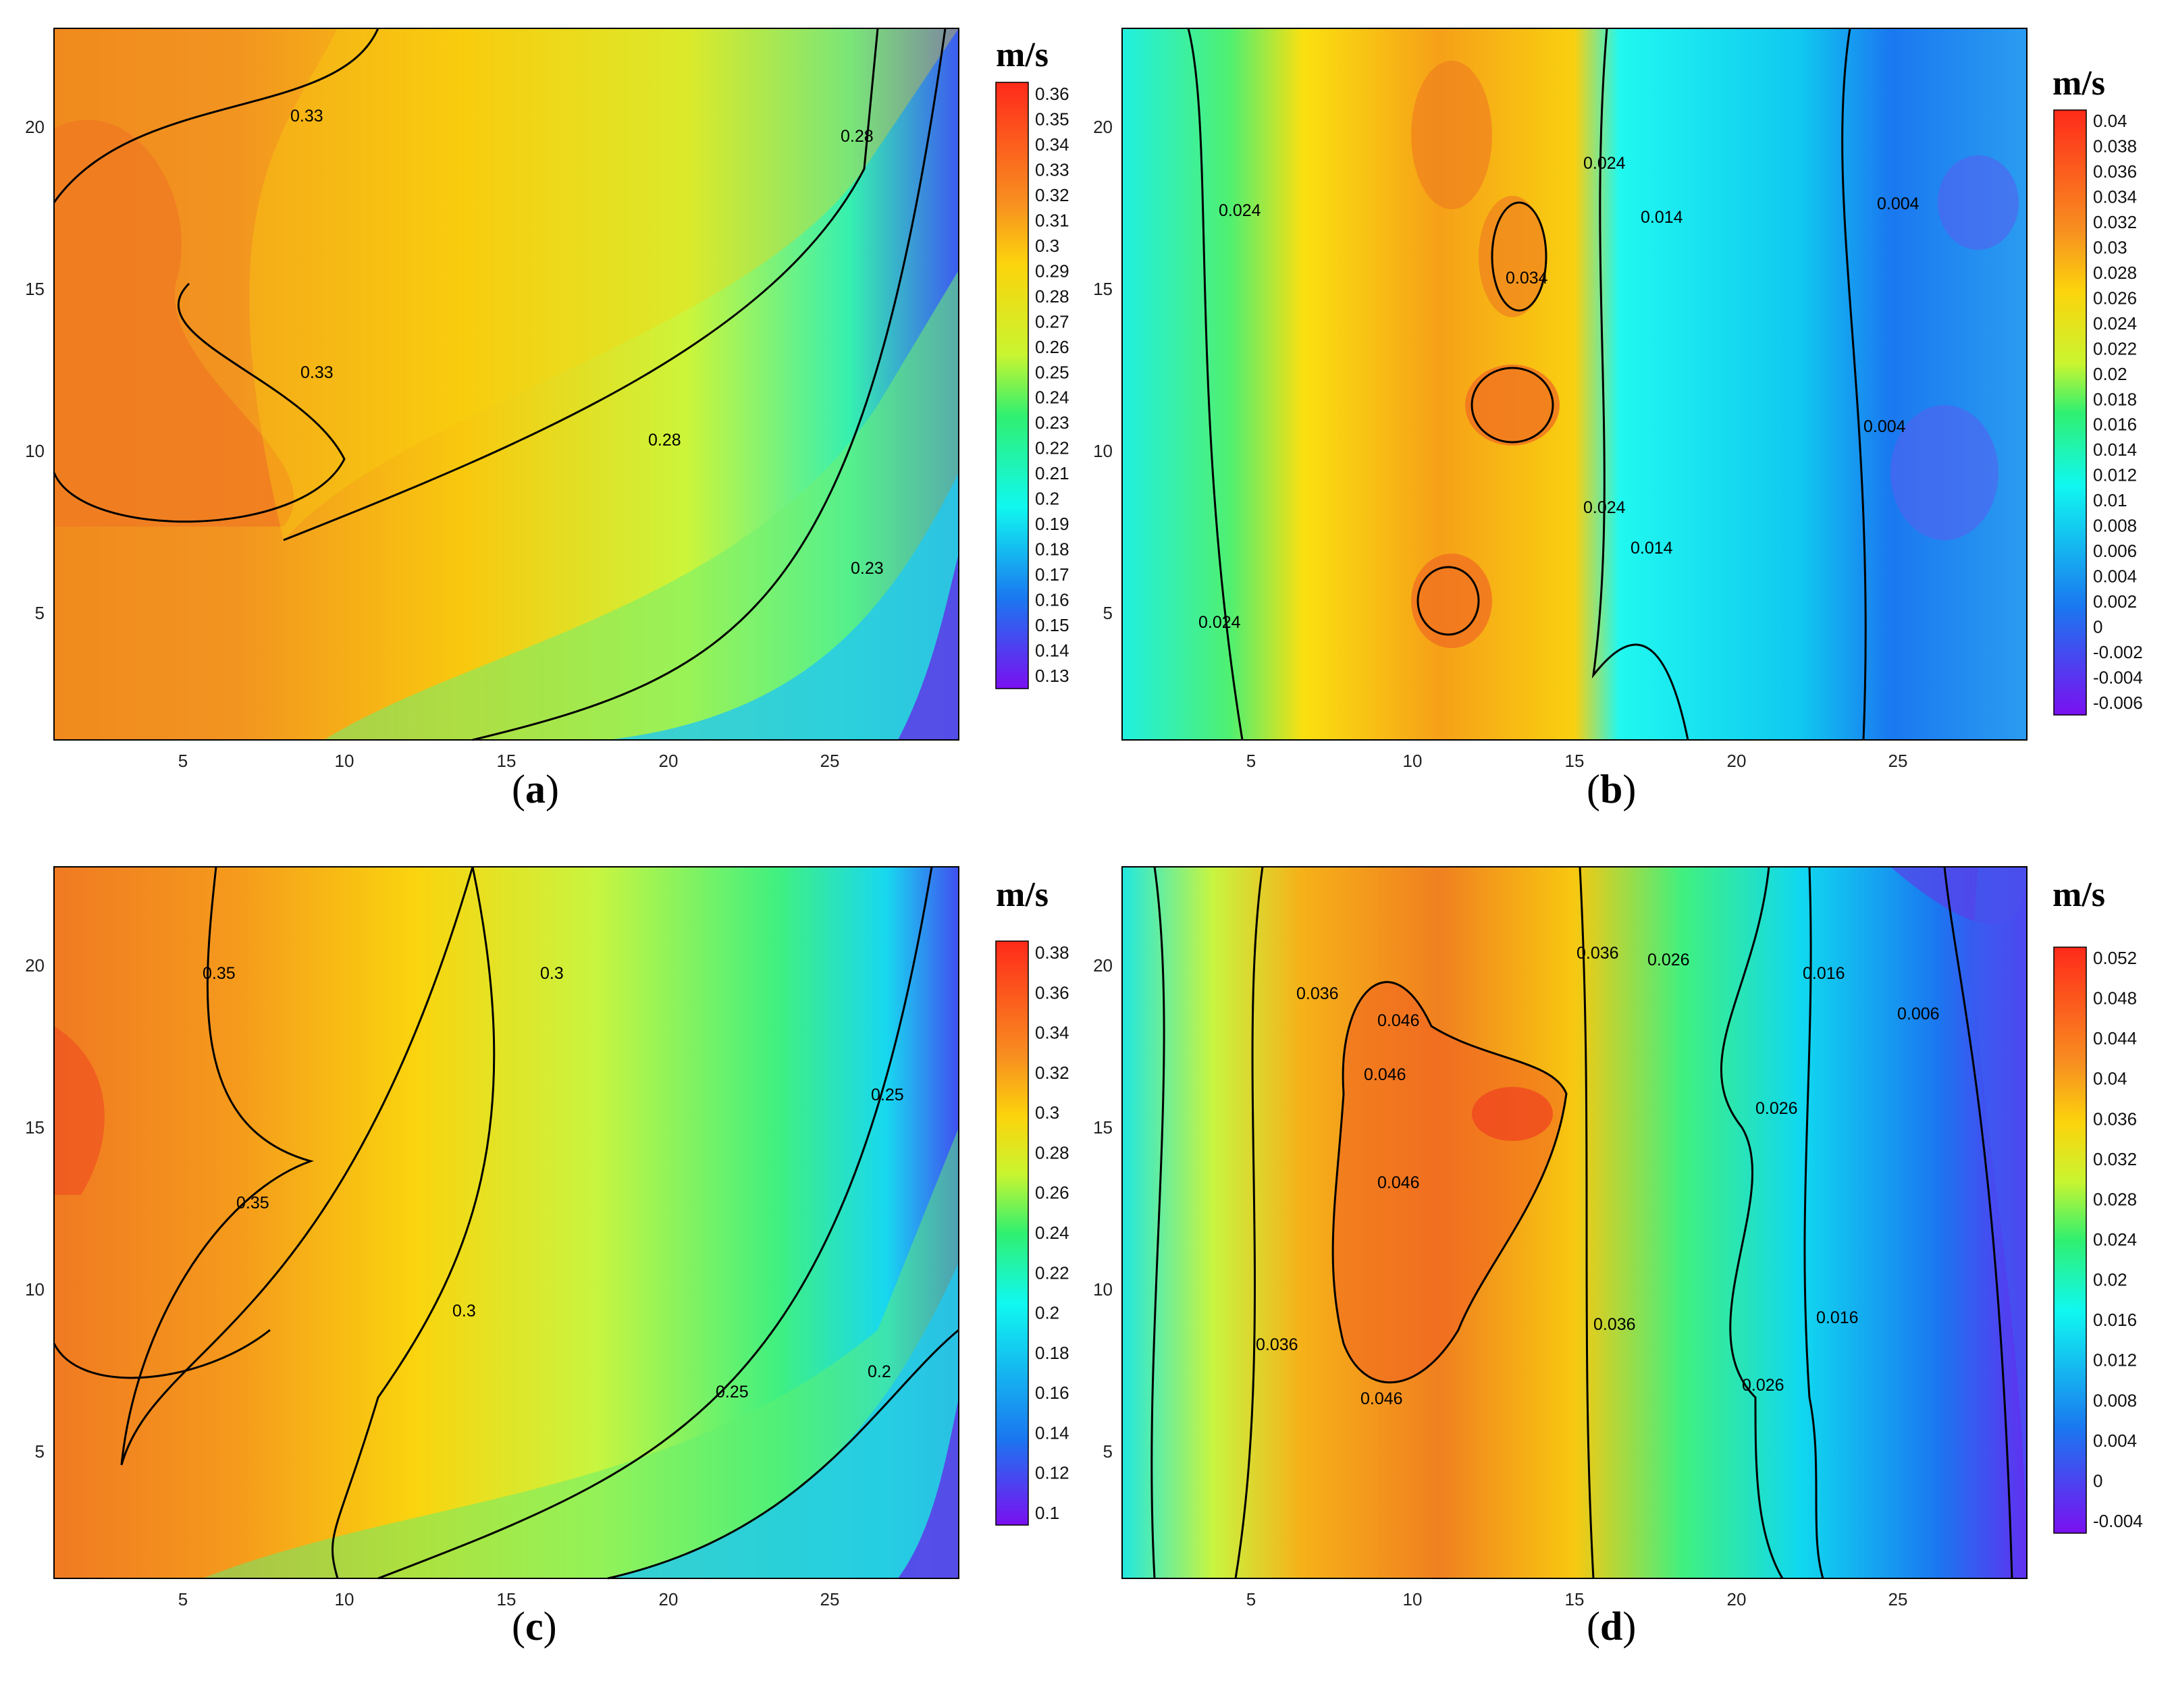 This screenshot has width=2172, height=1708. What do you see at coordinates (1047, 1313) in the screenshot?
I see `colorbar-tick-label: 0.2` at bounding box center [1047, 1313].